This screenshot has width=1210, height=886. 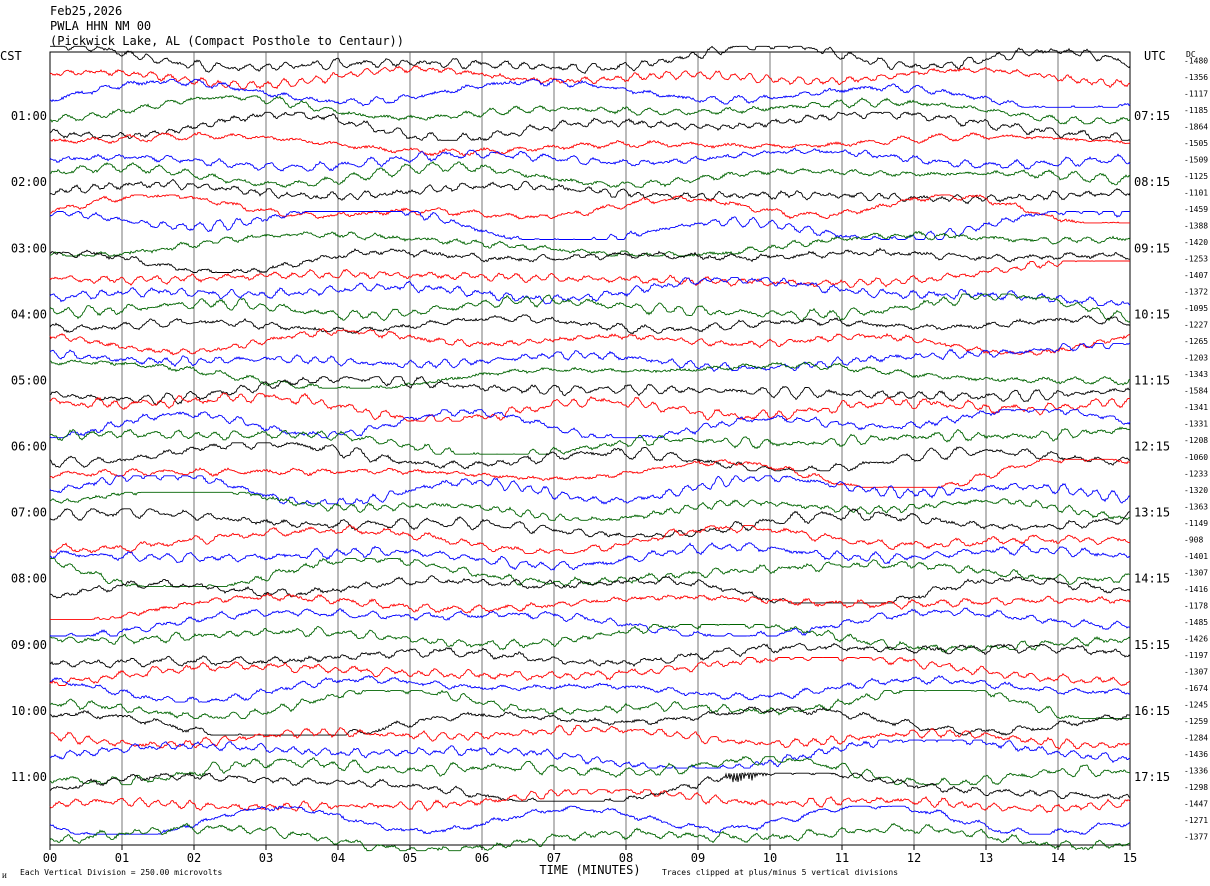 I want to click on right-hour-label: 17:15, so click(x=1152, y=777).